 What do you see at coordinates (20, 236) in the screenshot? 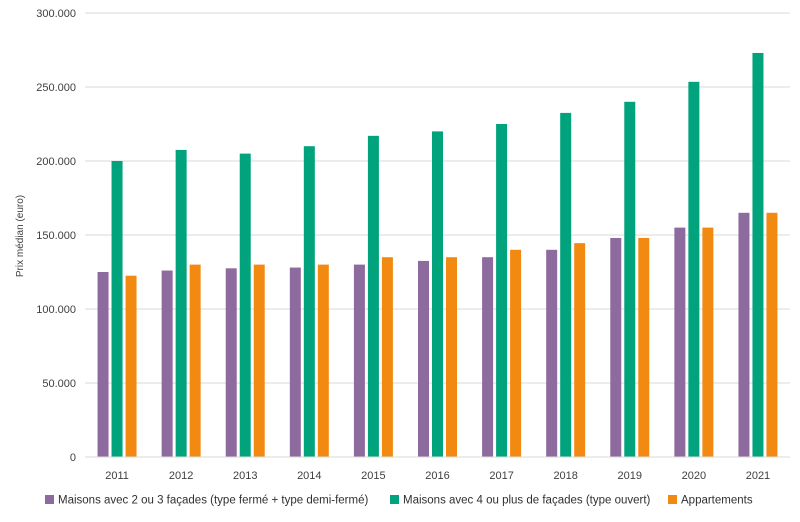
I see `y-axis-title: Prix médian (euro)` at bounding box center [20, 236].